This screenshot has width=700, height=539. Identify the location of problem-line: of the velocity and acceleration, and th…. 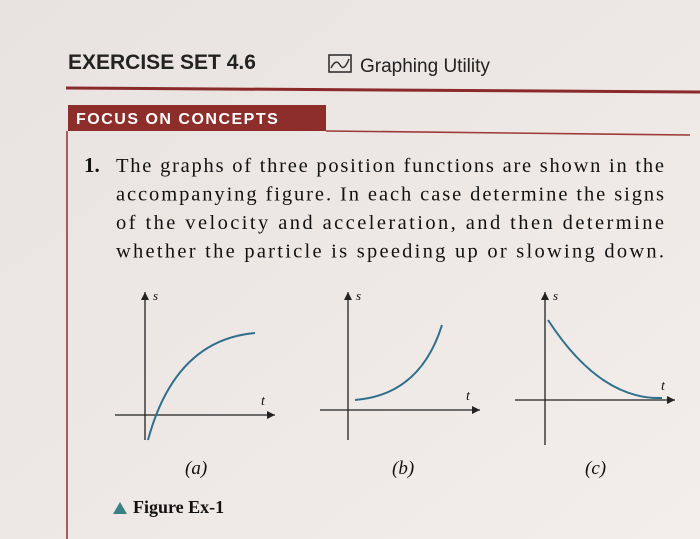
(390, 223).